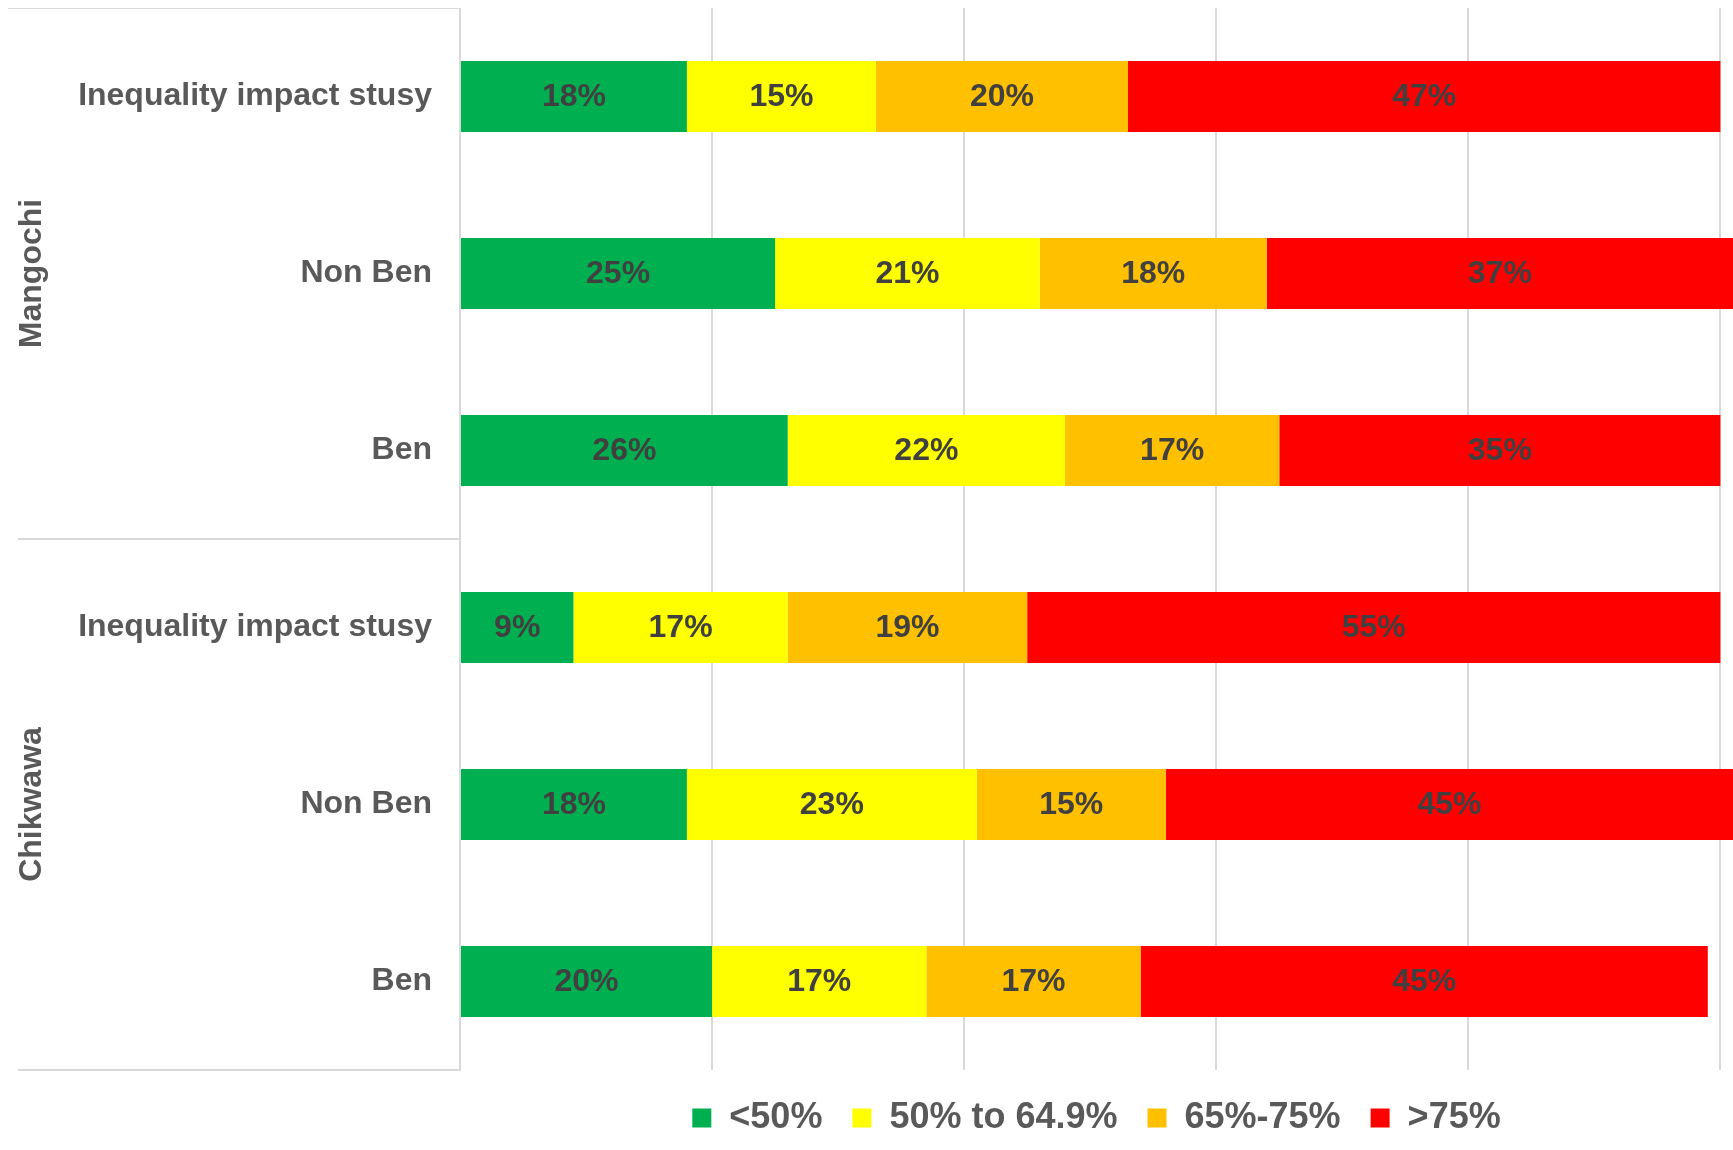 Image resolution: width=1733 pixels, height=1150 pixels. I want to click on data-label: 9%, so click(517, 626).